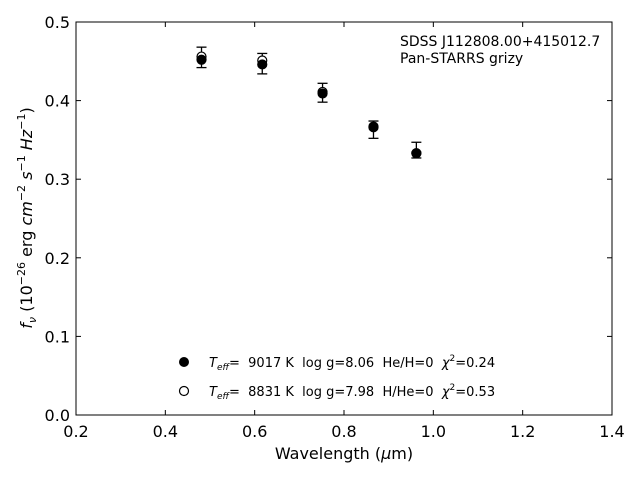 This screenshot has height=480, width=640. What do you see at coordinates (611, 431) in the screenshot?
I see `x-tick-label: 1.4` at bounding box center [611, 431].